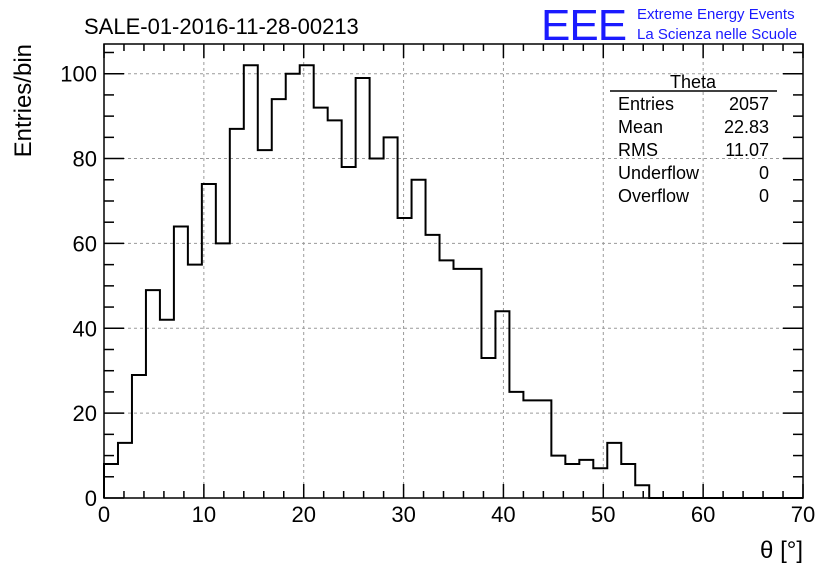 The width and height of the screenshot is (836, 572). What do you see at coordinates (583, 25) in the screenshot?
I see `logo-mark: EEE` at bounding box center [583, 25].